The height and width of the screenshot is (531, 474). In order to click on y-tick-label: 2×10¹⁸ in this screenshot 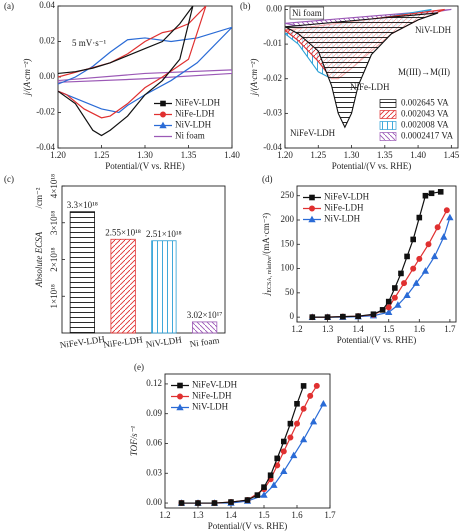, I will do `click(54, 259)`.